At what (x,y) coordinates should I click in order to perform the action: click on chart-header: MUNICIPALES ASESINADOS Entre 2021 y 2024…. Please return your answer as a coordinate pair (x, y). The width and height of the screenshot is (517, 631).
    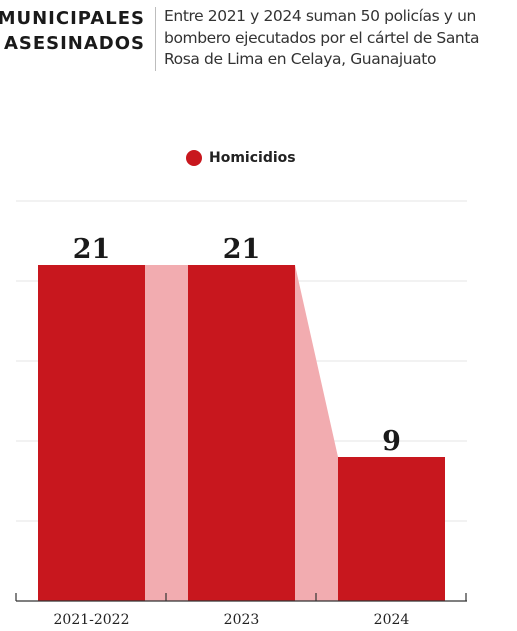
    Looking at the image, I should click on (258, 40).